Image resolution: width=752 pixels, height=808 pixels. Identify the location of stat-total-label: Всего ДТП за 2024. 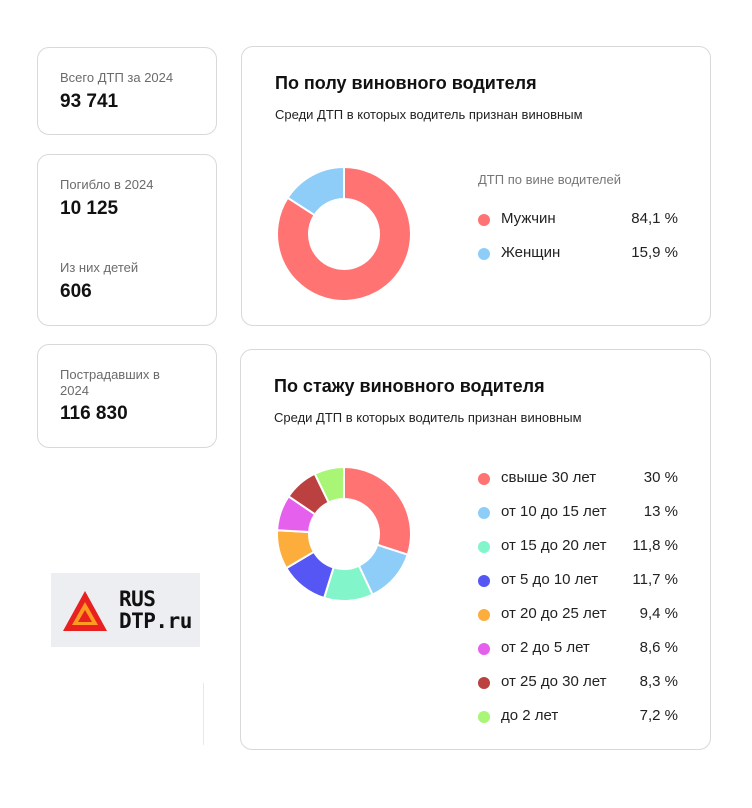
(117, 77).